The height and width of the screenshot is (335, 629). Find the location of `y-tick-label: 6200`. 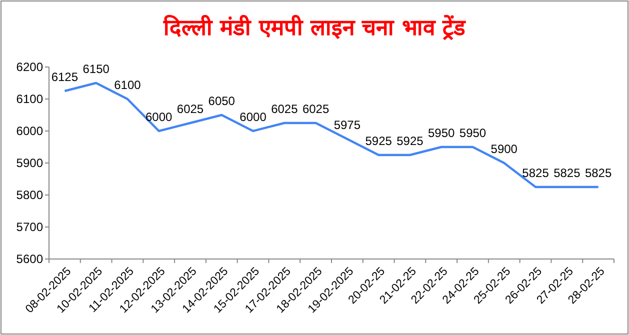

y-tick-label: 6200 is located at coordinates (30, 67).